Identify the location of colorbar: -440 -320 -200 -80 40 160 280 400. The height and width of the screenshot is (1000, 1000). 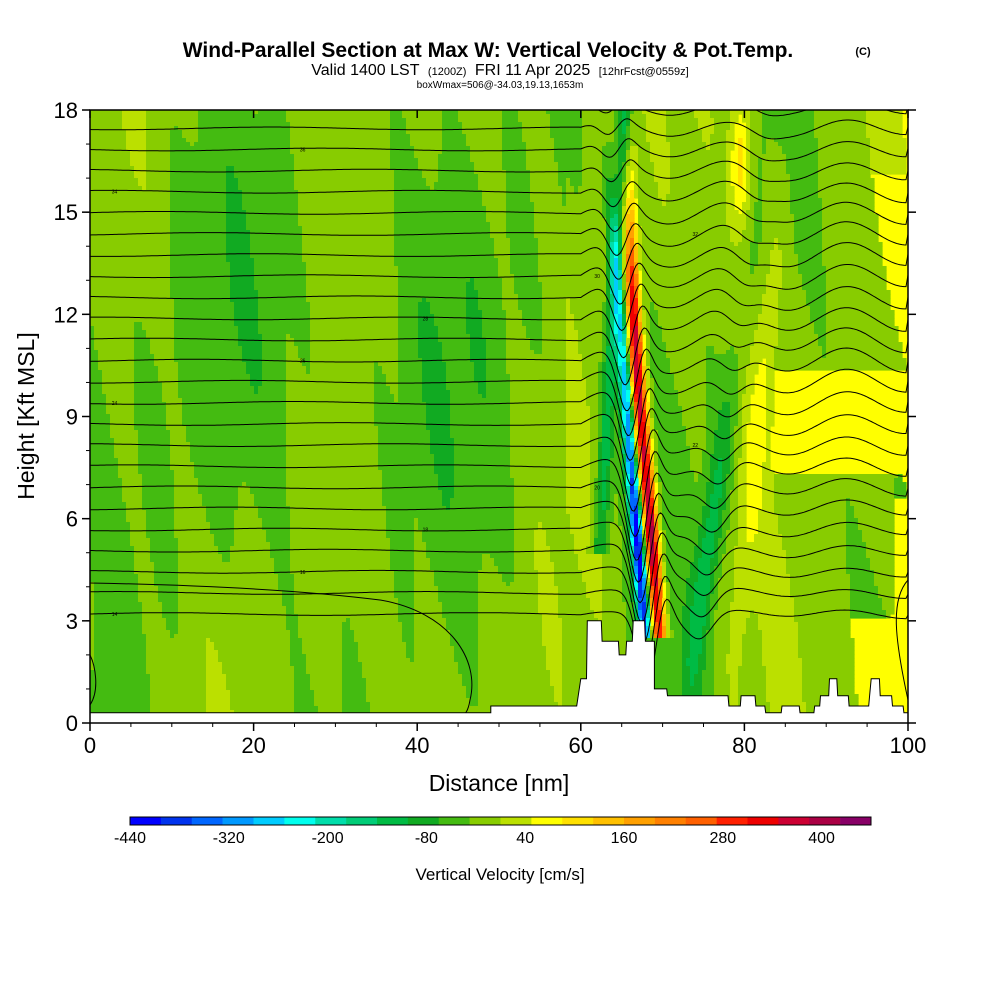
(493, 831).